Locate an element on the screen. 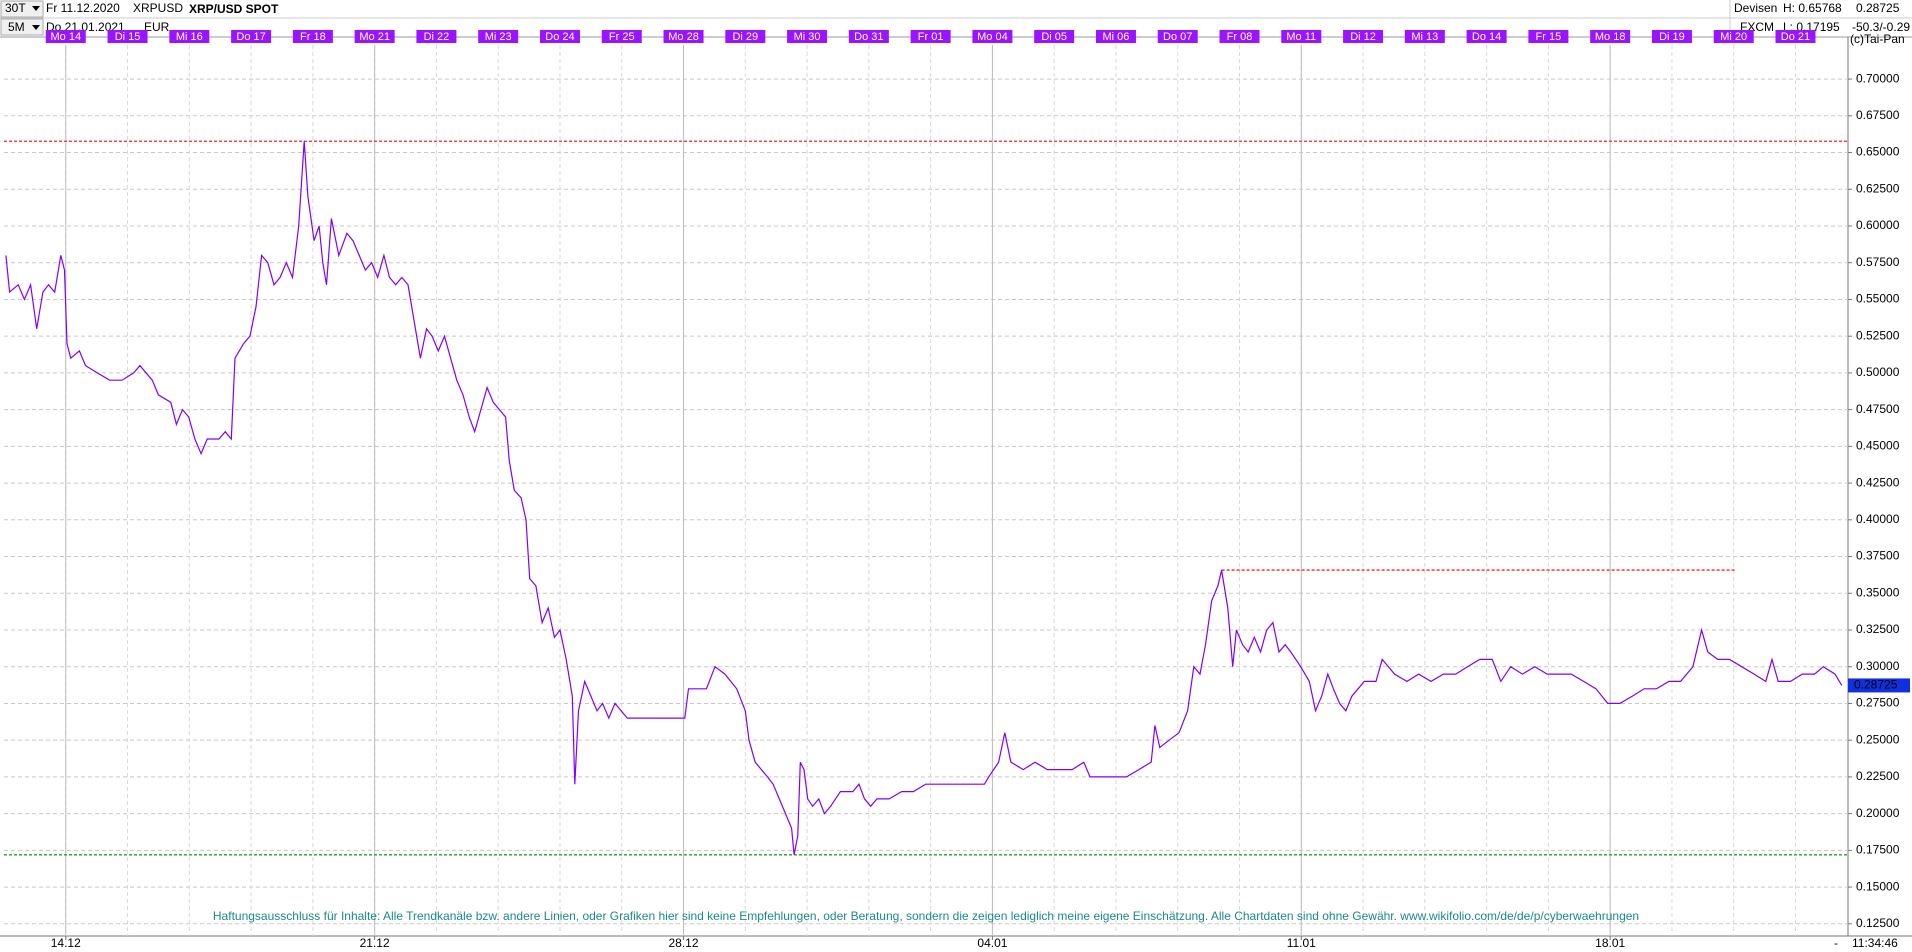  day-label: Mi 20 is located at coordinates (1733, 37).